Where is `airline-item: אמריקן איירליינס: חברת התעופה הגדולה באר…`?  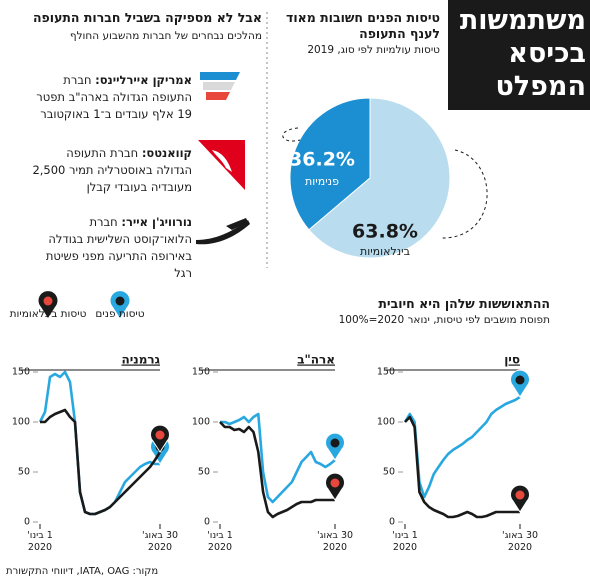
airline-item: אמריקן איירליינס: חברת התעופה הגדולה באר… is located at coordinates (112, 97).